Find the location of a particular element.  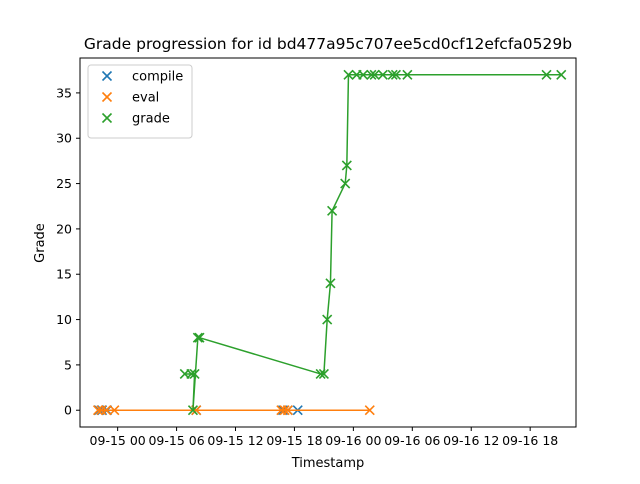

x-tick-label: 09-16 18 is located at coordinates (530, 440).